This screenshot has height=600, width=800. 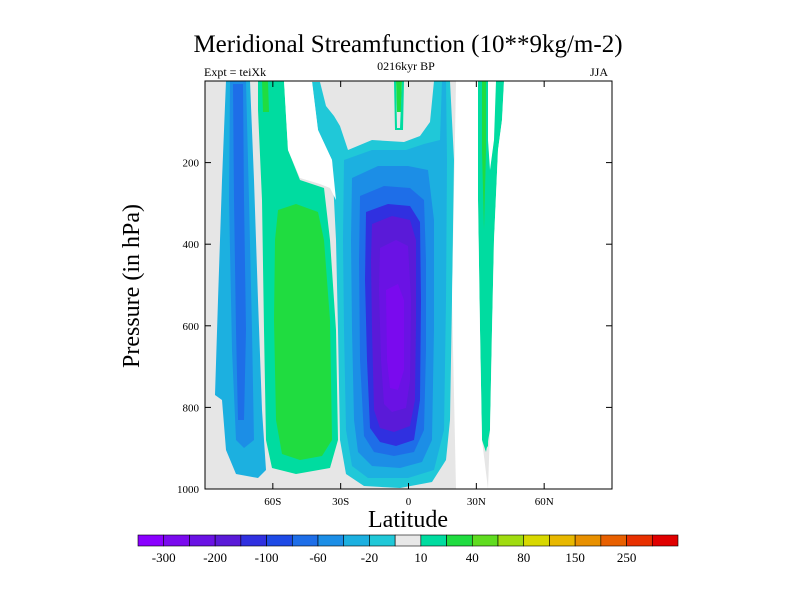 What do you see at coordinates (409, 502) in the screenshot?
I see `x-tick-label: 0` at bounding box center [409, 502].